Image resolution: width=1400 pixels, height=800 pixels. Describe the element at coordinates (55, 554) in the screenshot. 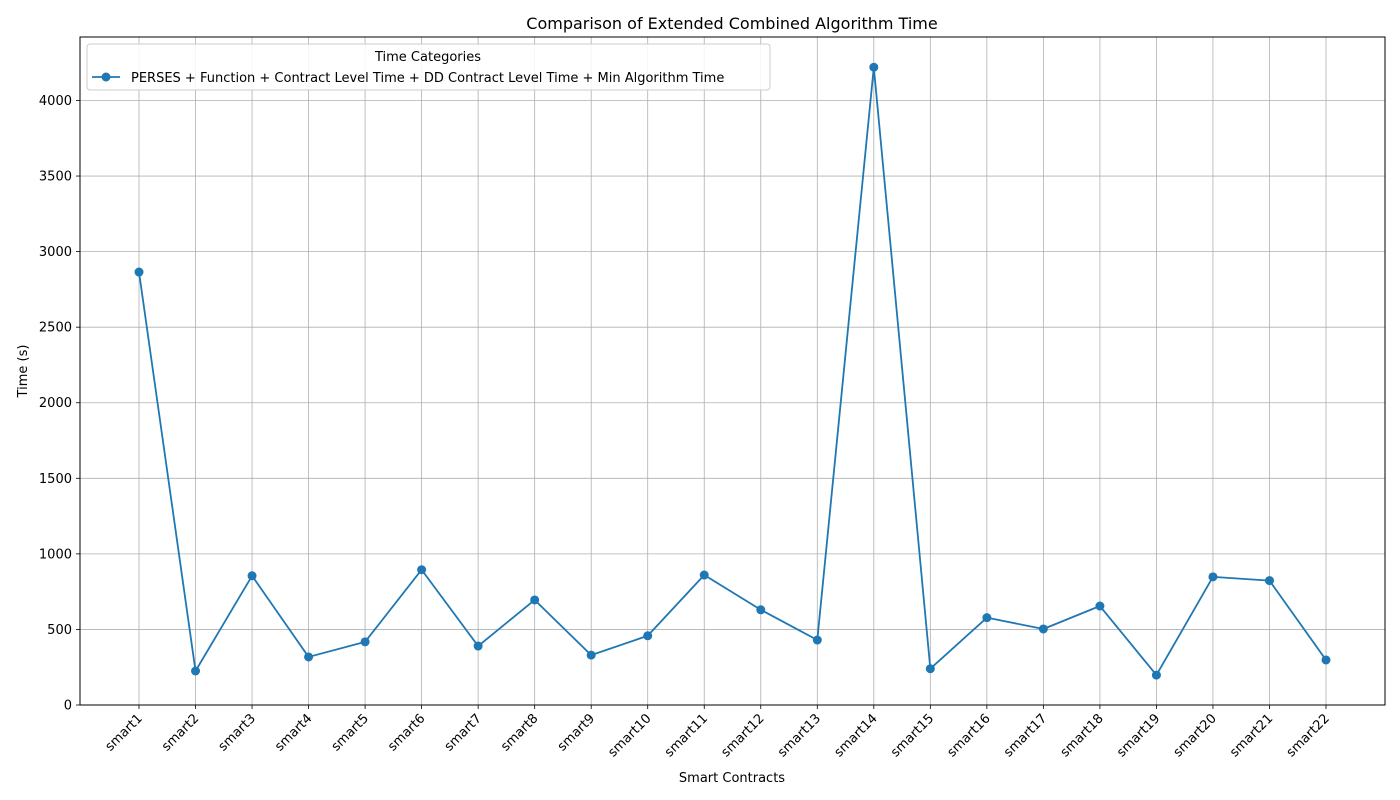

I see `y-tick-label: 1000` at that location.